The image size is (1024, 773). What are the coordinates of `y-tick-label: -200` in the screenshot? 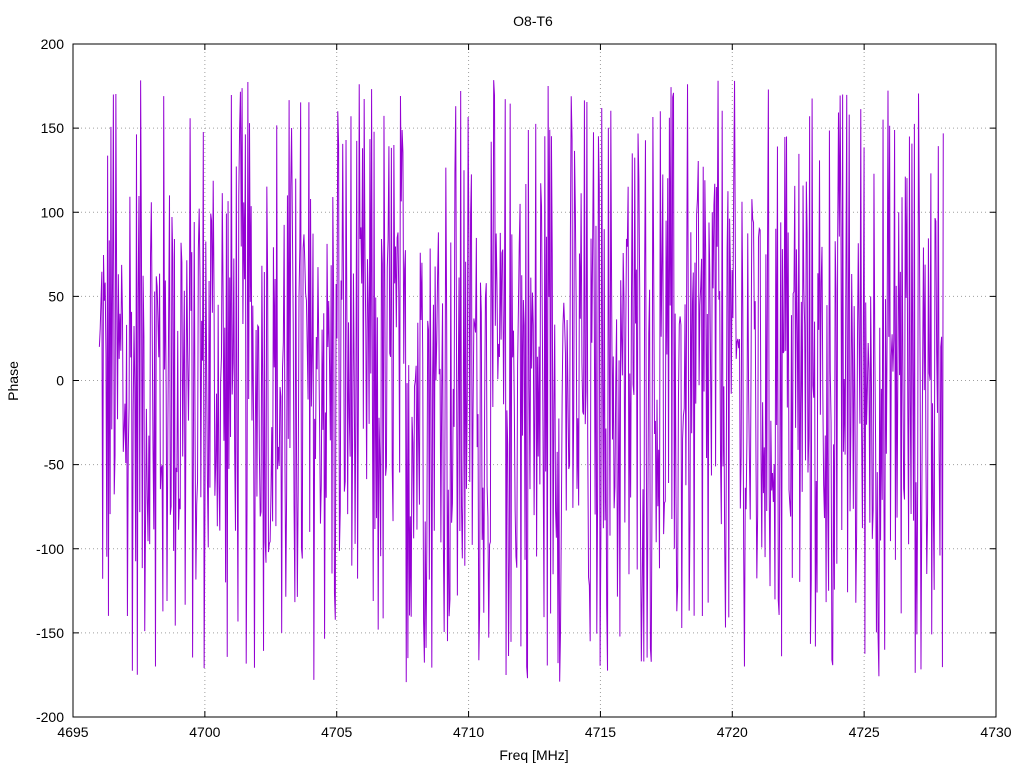 It's located at (50, 717).